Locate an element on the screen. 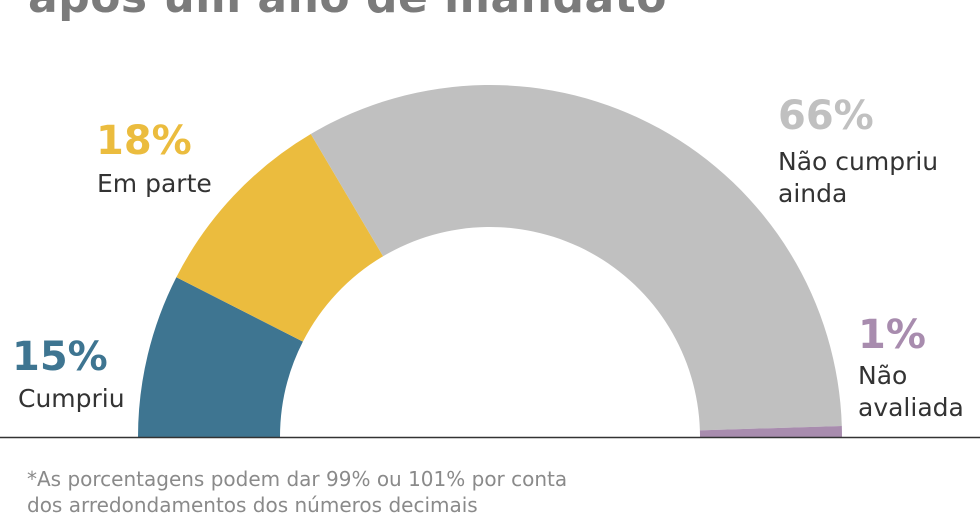 This screenshot has height=518, width=980. slice-cumpriu is located at coordinates (220, 357).